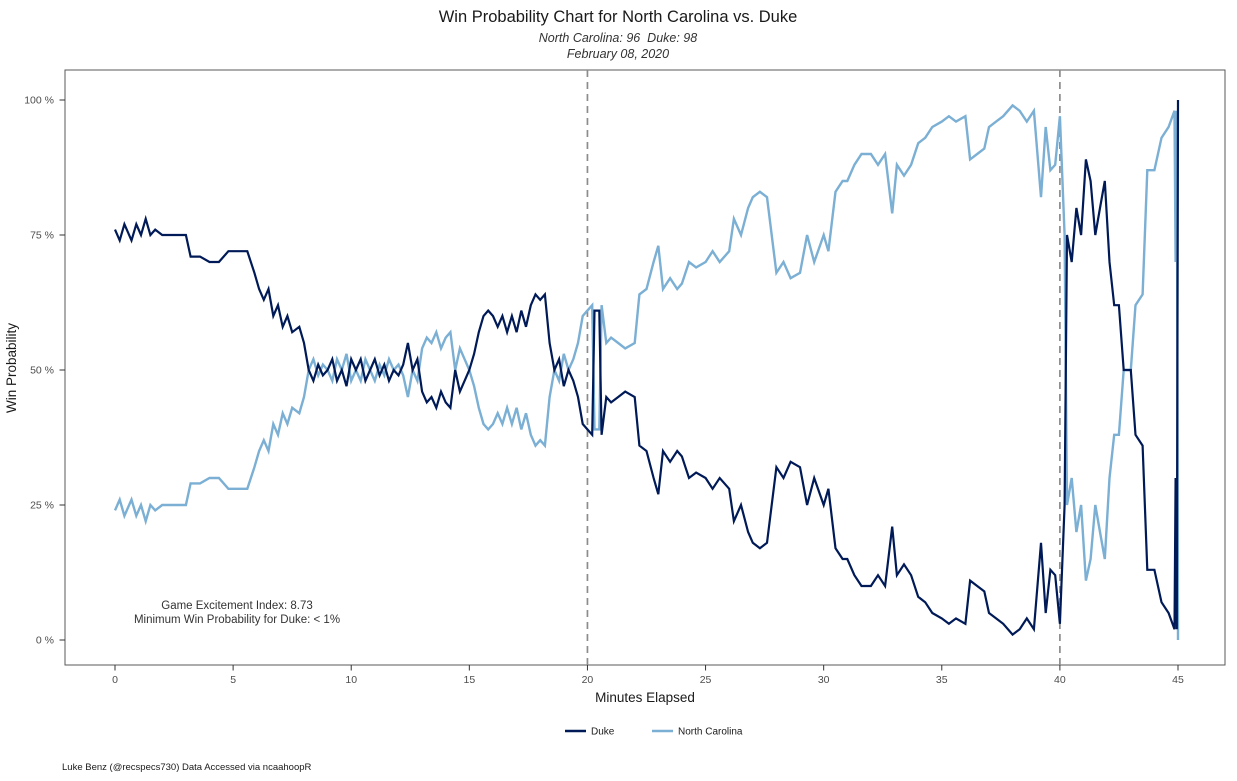 The width and height of the screenshot is (1237, 781). What do you see at coordinates (115, 680) in the screenshot?
I see `x-tick-label: 0` at bounding box center [115, 680].